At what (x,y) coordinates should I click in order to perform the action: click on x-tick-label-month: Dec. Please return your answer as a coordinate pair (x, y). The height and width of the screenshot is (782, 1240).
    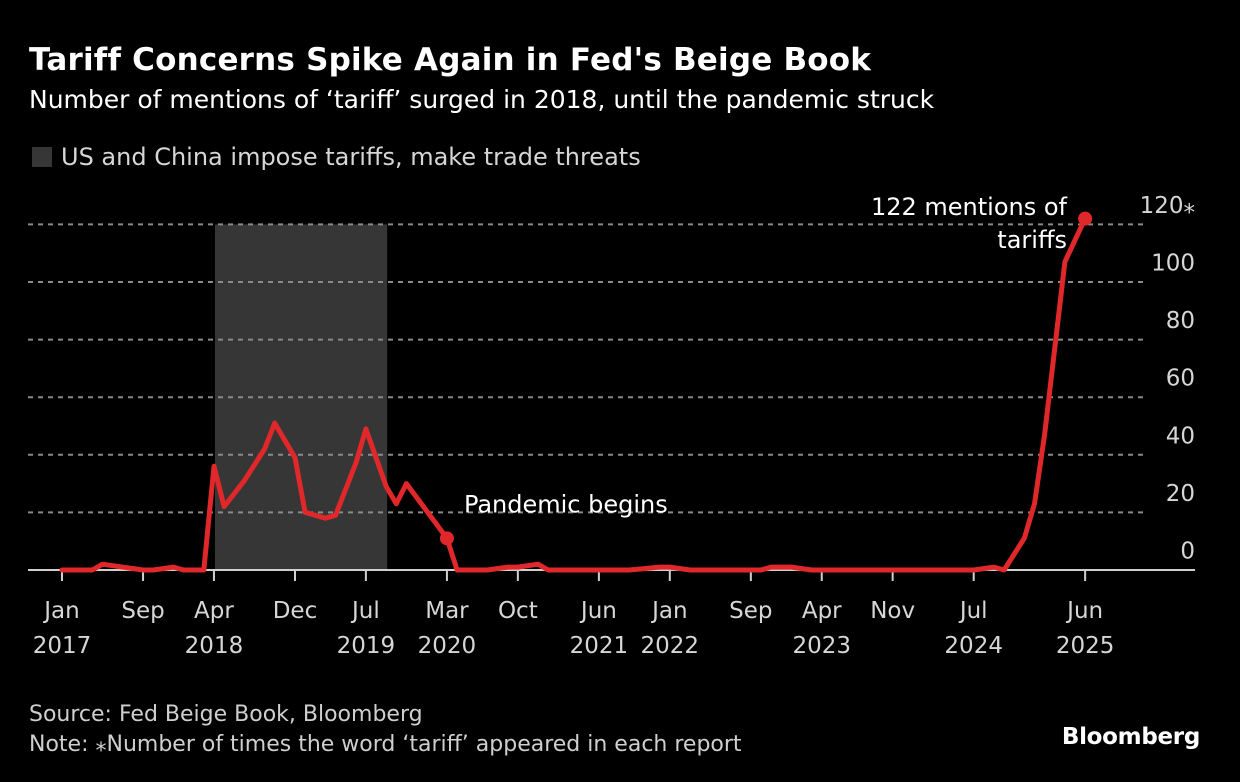
    Looking at the image, I should click on (295, 611).